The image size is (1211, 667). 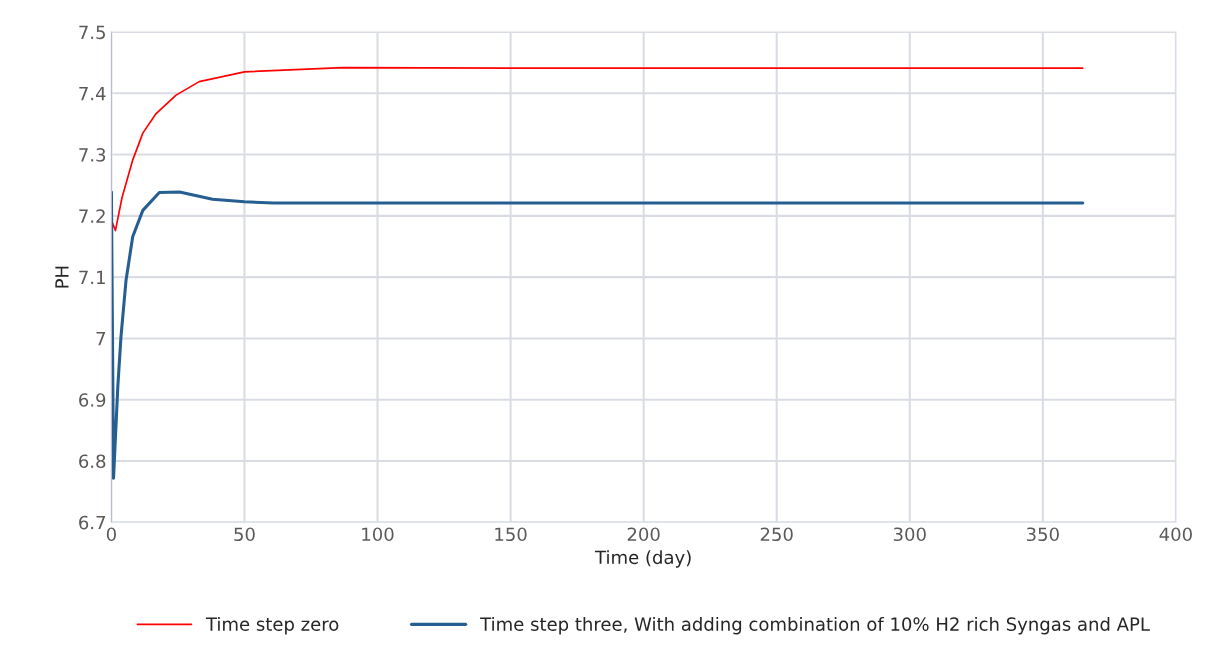 What do you see at coordinates (92, 32) in the screenshot?
I see `y-tick-label: 7.5` at bounding box center [92, 32].